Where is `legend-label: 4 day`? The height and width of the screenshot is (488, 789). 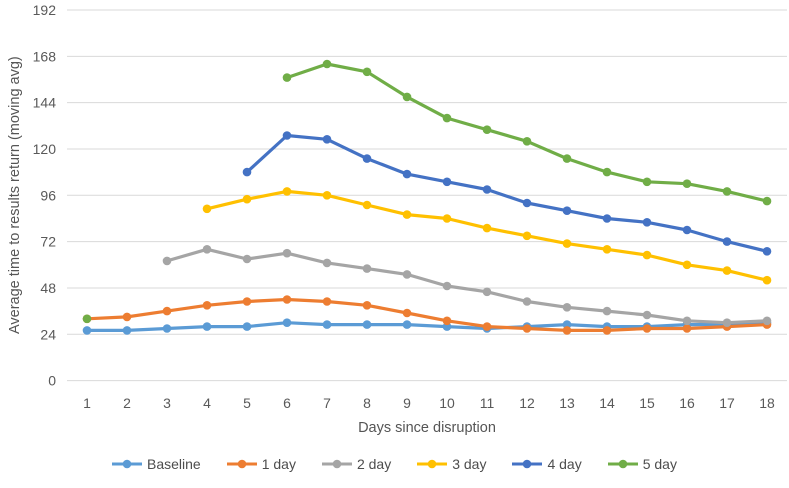 legend-label: 4 day is located at coordinates (564, 464).